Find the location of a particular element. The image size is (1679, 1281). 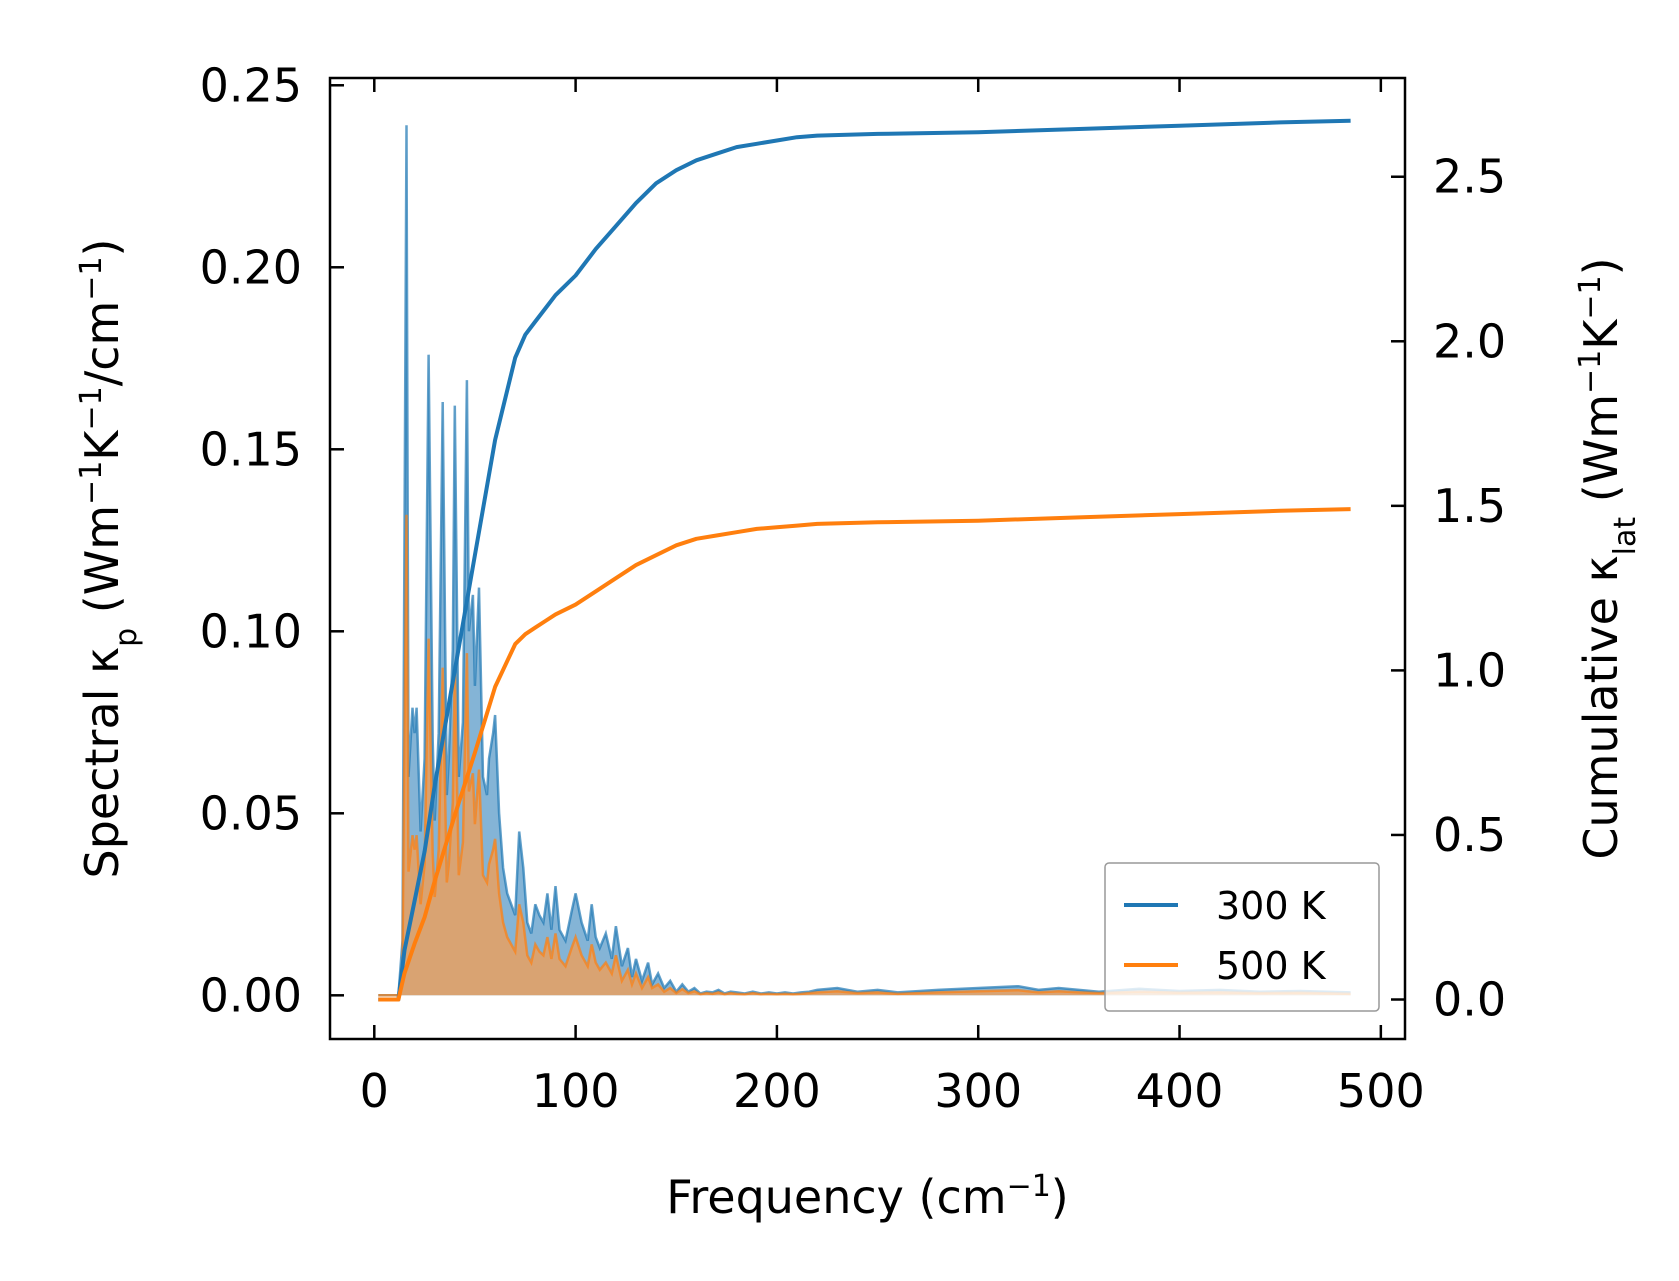

y-tick-label-right: 0.5 is located at coordinates (1469, 835).